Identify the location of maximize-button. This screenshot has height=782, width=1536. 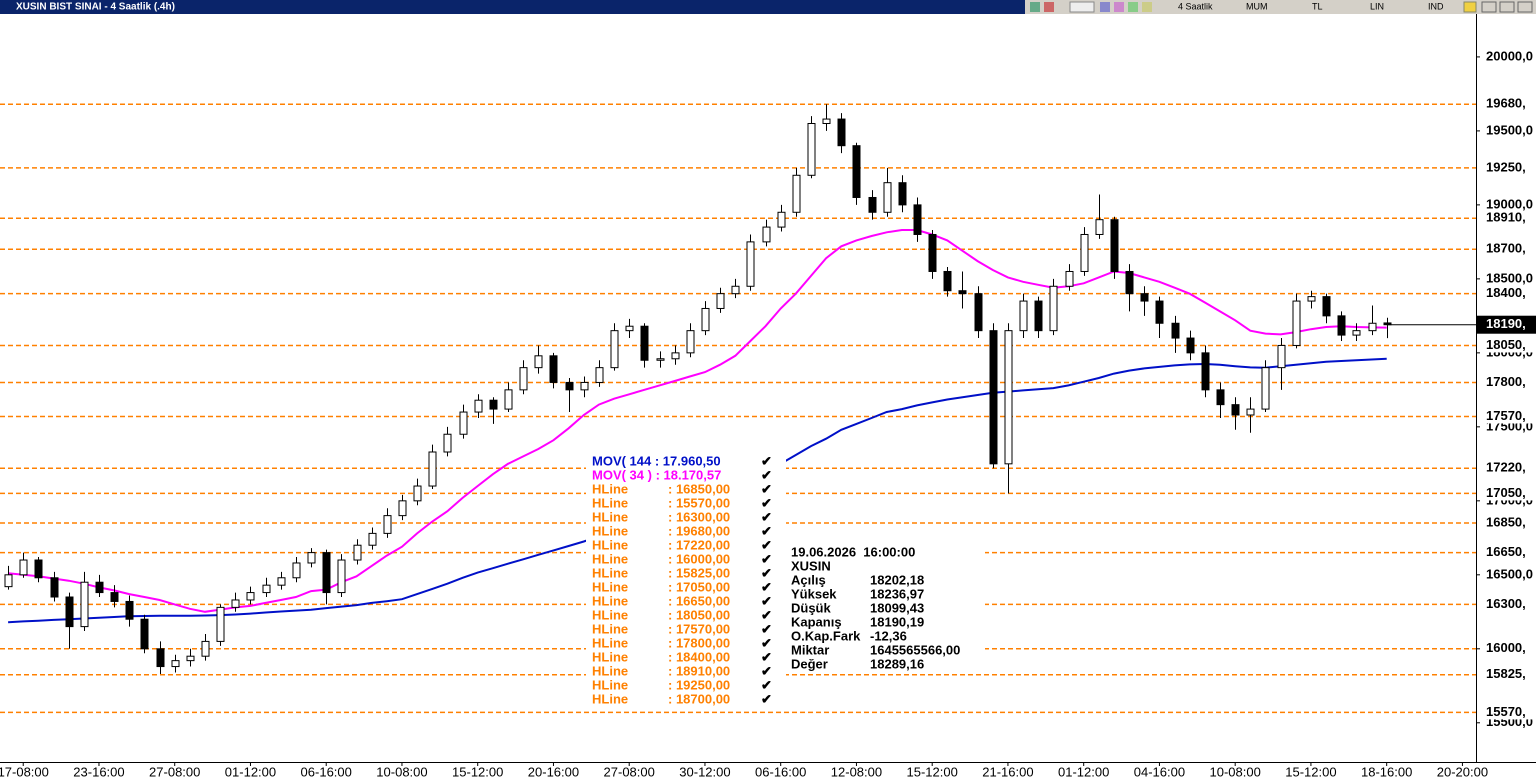
(1507, 7).